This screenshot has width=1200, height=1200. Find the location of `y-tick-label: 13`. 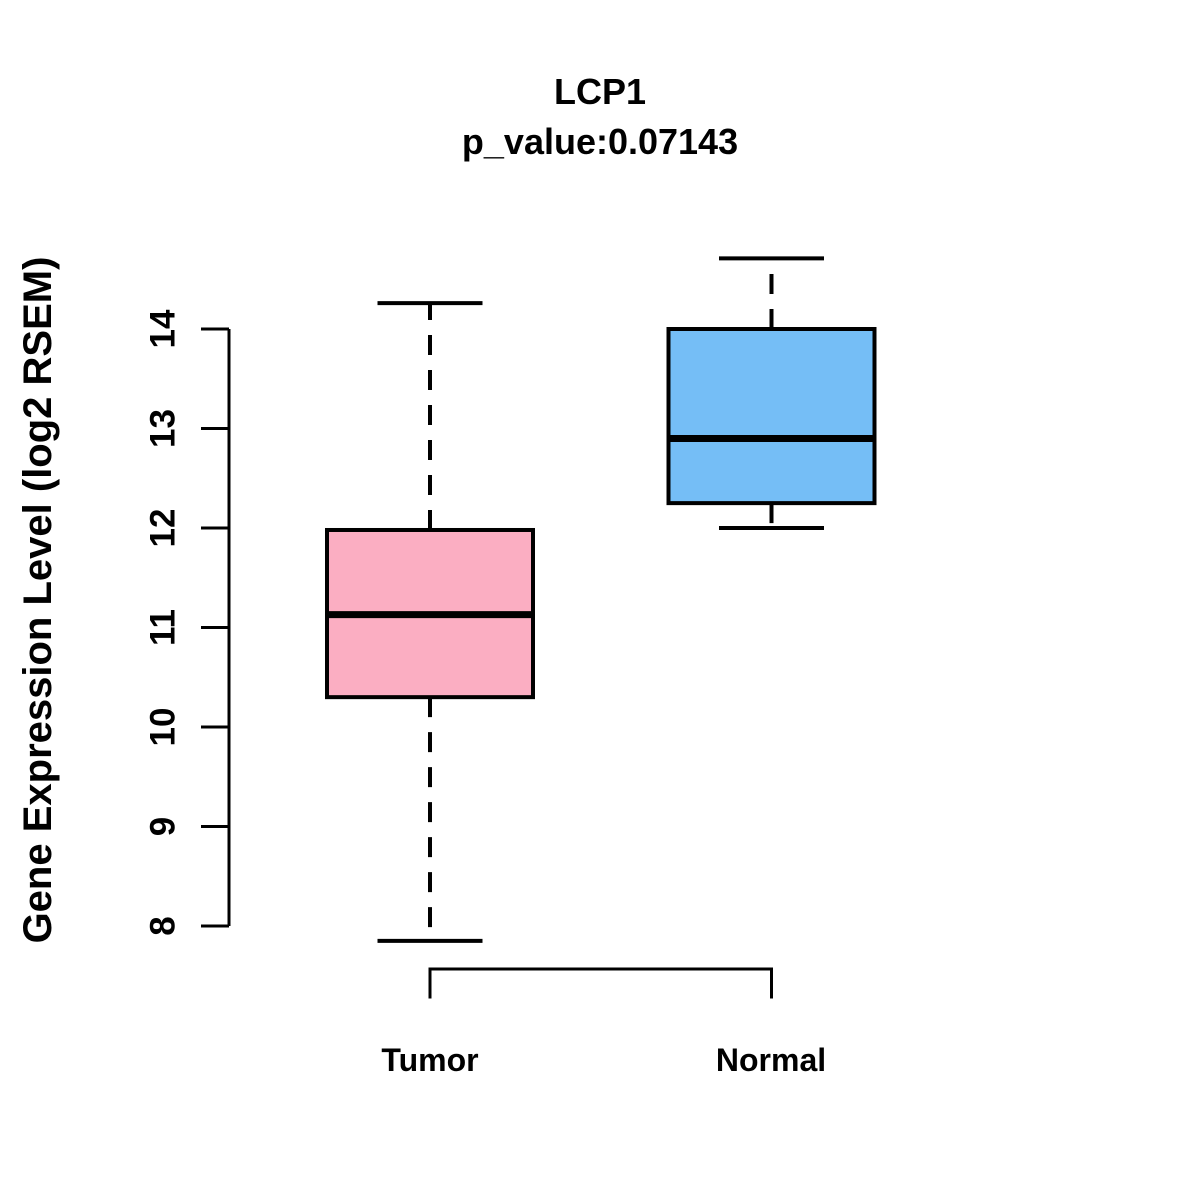

y-tick-label: 13 is located at coordinates (162, 428).